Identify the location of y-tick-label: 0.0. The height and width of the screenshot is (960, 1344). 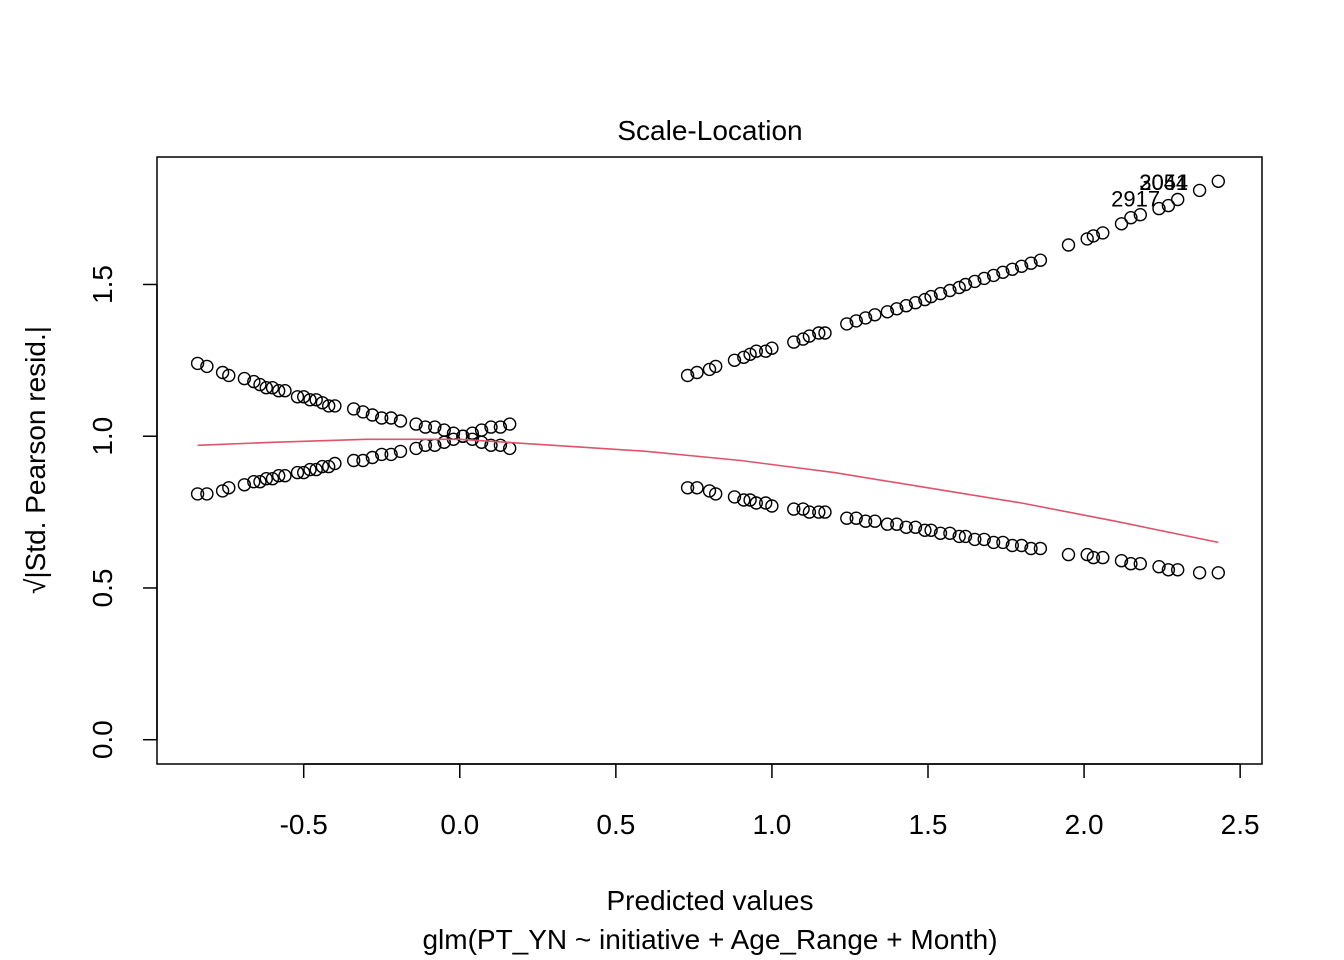
(102, 739).